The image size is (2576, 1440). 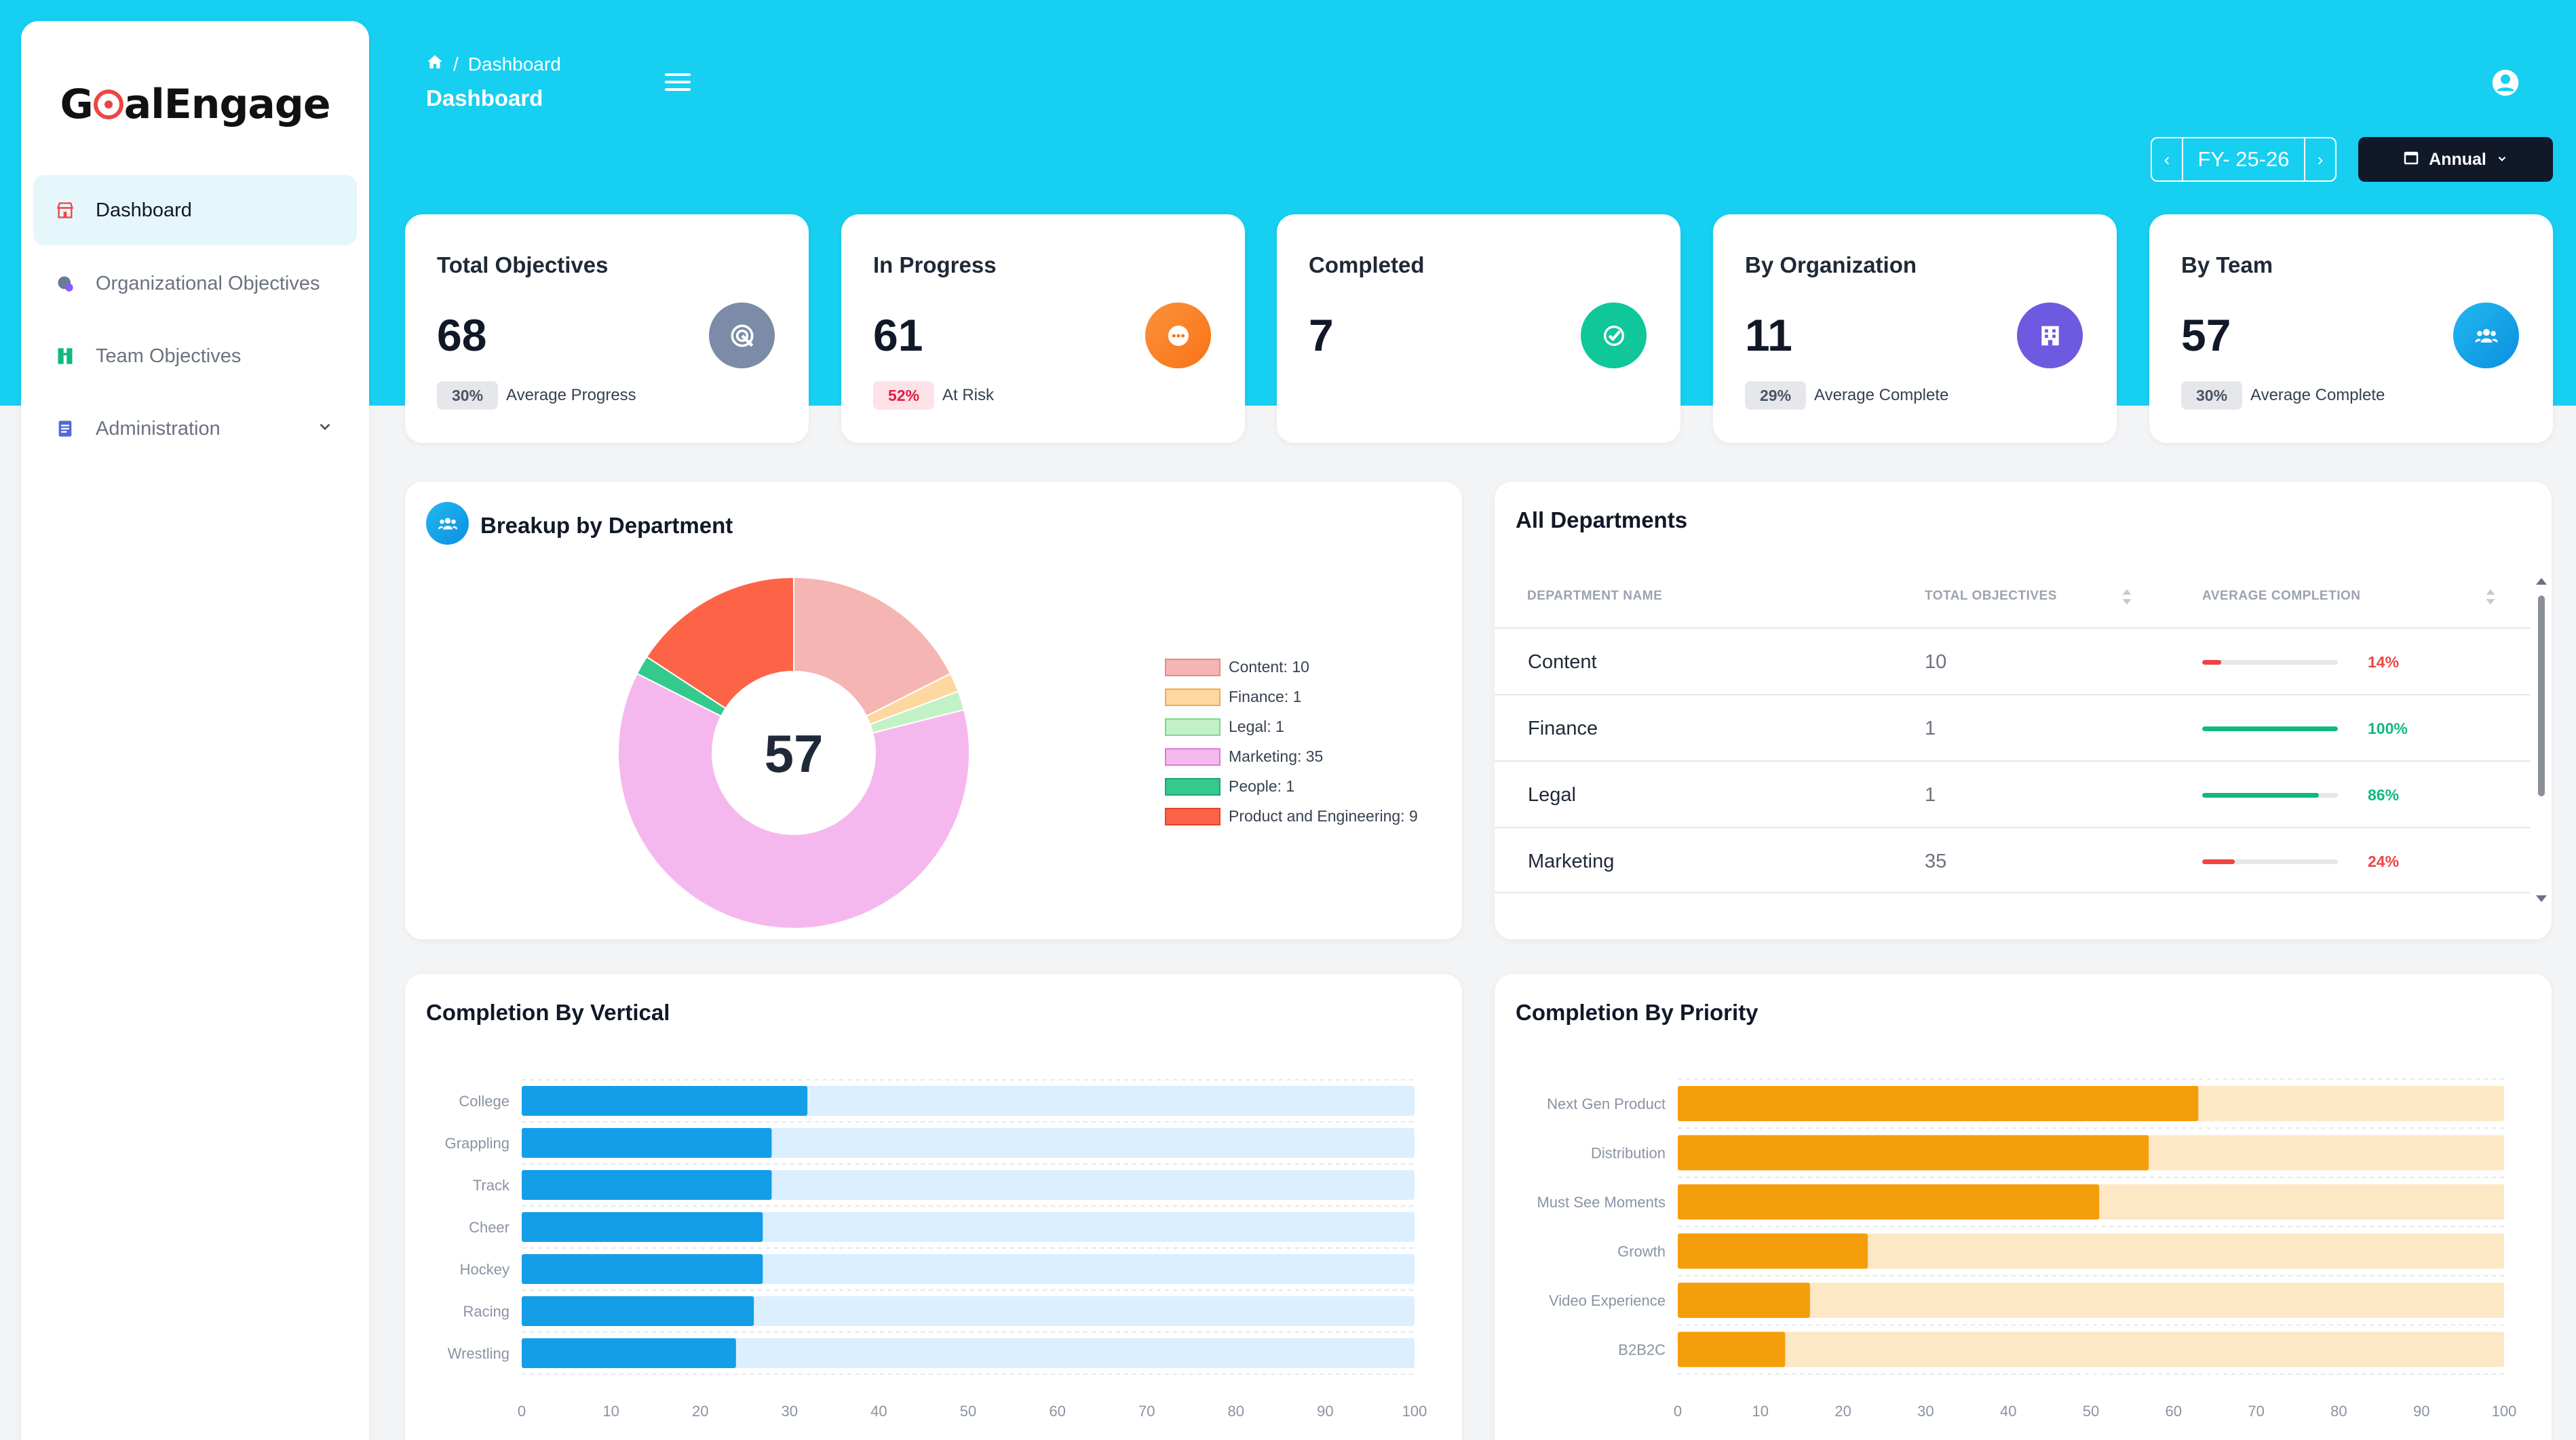 I want to click on calendar-icon, so click(x=2411, y=159).